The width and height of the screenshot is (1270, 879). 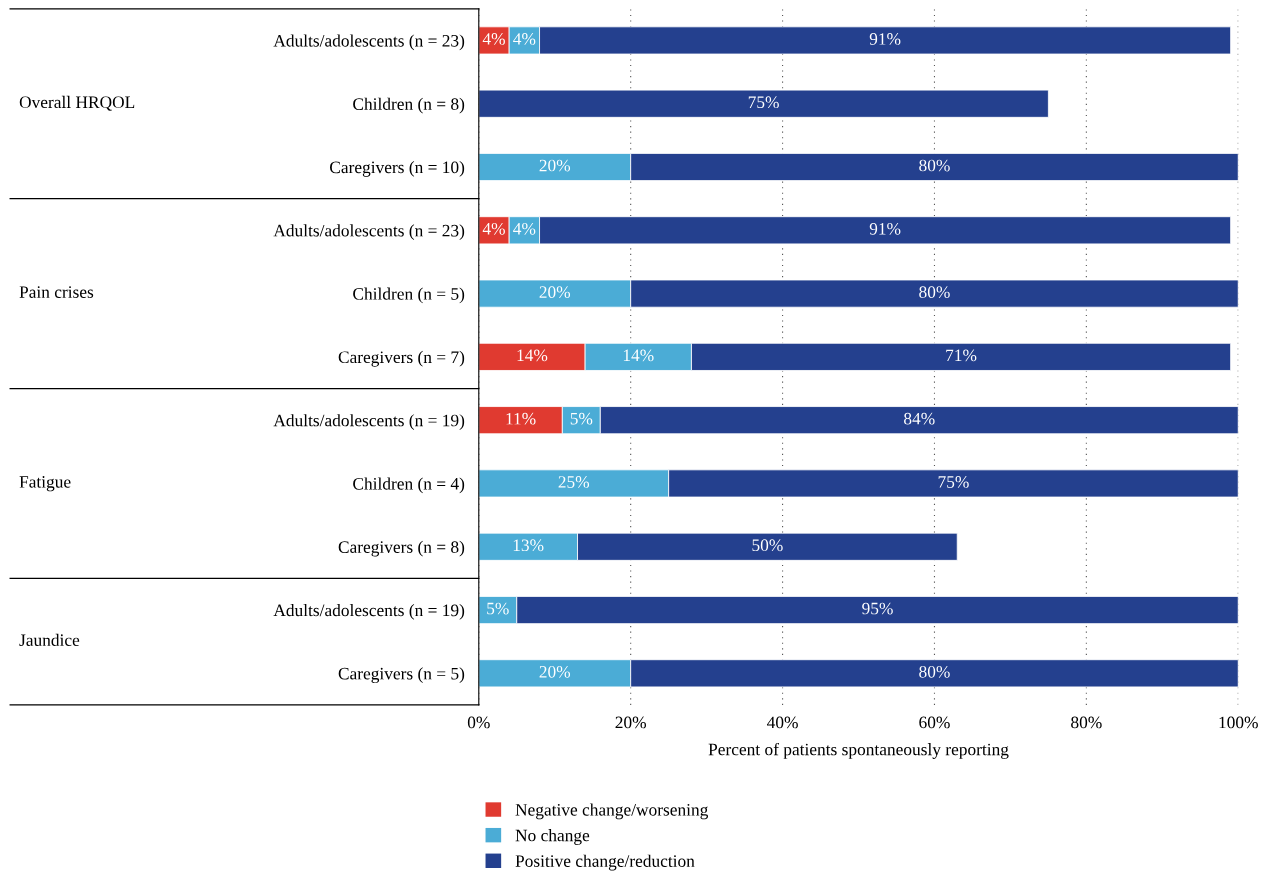 What do you see at coordinates (767, 545) in the screenshot?
I see `data-label: 50%` at bounding box center [767, 545].